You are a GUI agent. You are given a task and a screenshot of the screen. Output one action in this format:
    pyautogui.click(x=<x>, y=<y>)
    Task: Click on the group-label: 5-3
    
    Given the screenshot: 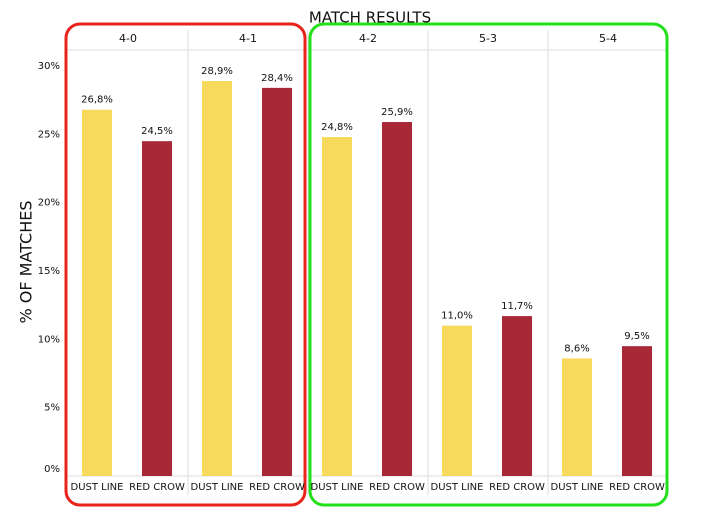 What is the action you would take?
    pyautogui.click(x=488, y=38)
    